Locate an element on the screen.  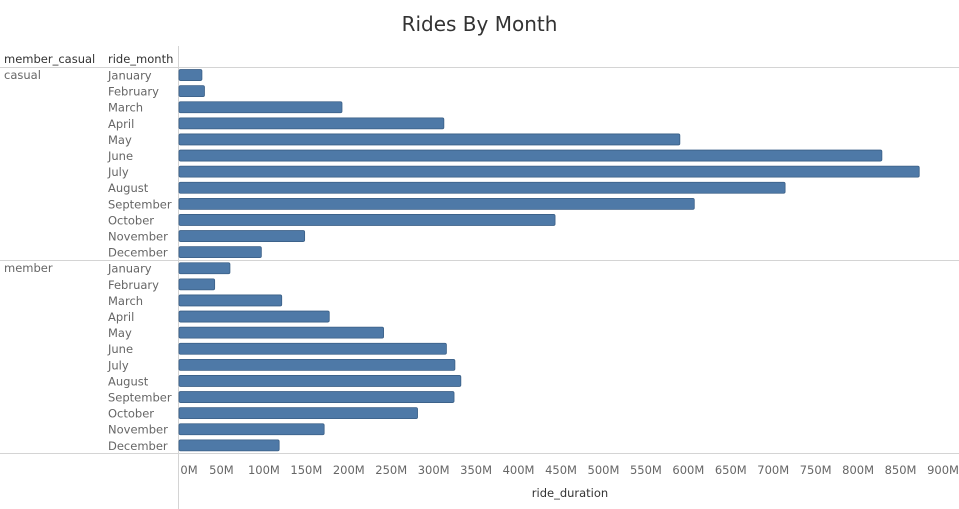
bar-member-october is located at coordinates (298, 413).